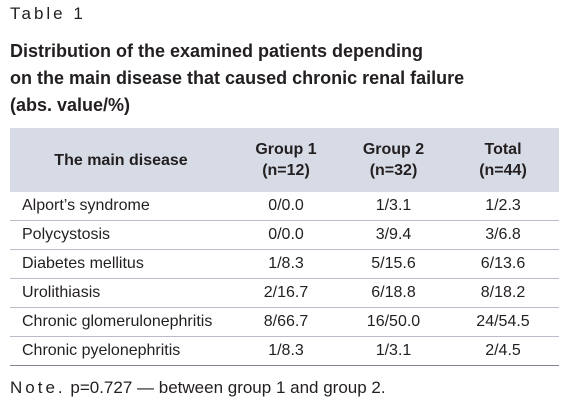  I want to click on header-text: (n=12), so click(286, 170).